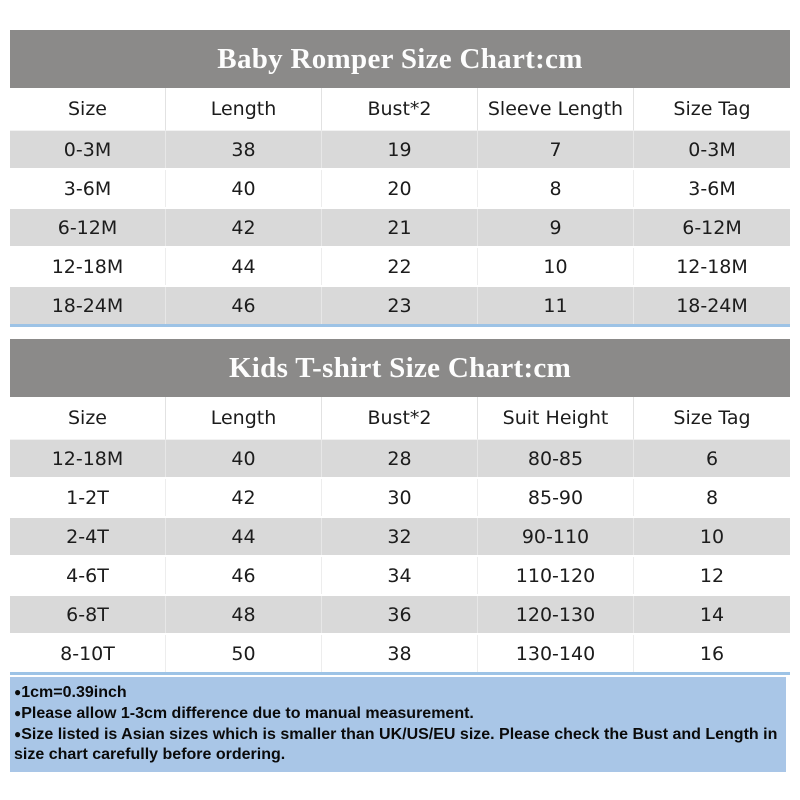  Describe the element at coordinates (556, 109) in the screenshot. I see `column-header-sleeve-length: Sleeve Length` at that location.